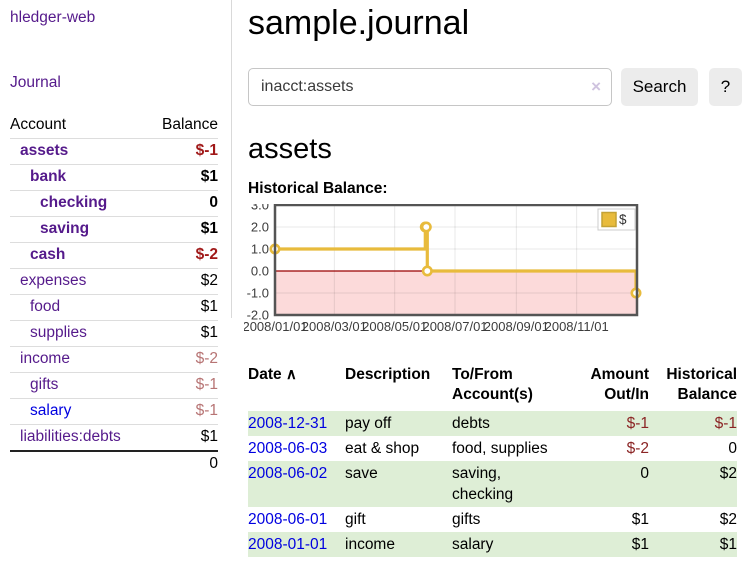  What do you see at coordinates (637, 448) in the screenshot?
I see `transaction-amount: $-2` at bounding box center [637, 448].